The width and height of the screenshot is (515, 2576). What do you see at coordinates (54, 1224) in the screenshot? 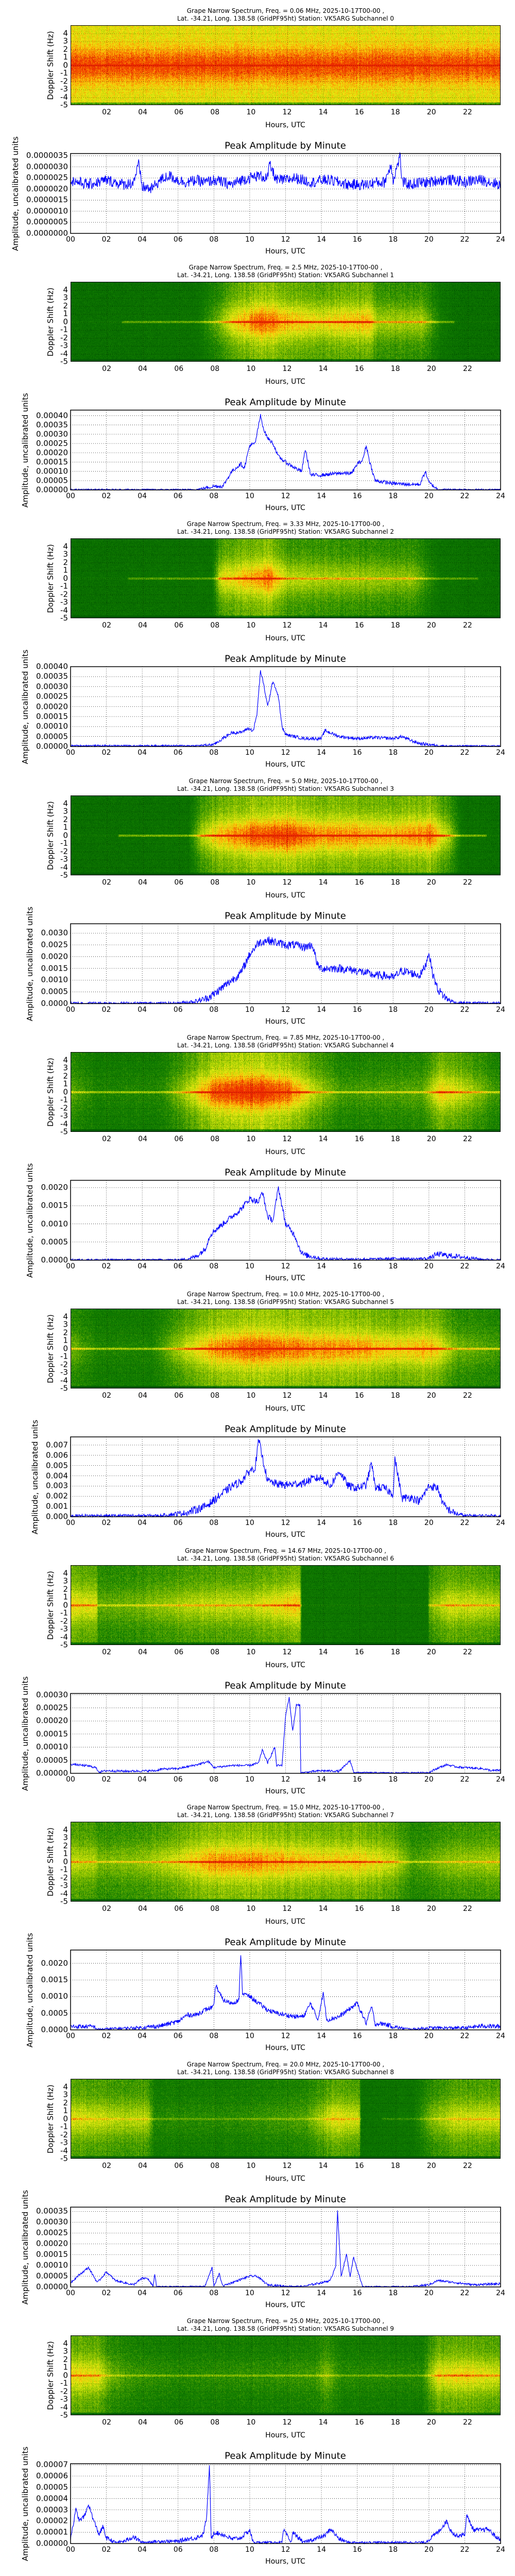
I see `amplitude-y-tick-label: 0.0010` at bounding box center [54, 1224].